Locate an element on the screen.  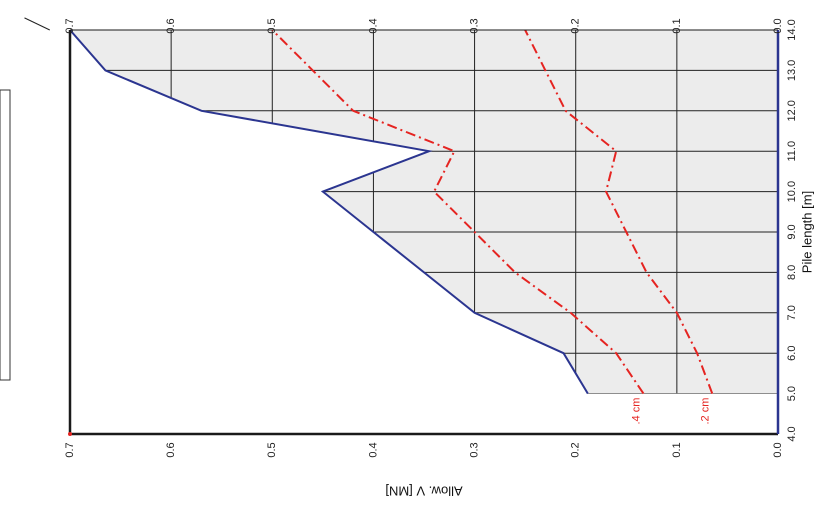
x-tick-label: 10.0 is located at coordinates (792, 191).